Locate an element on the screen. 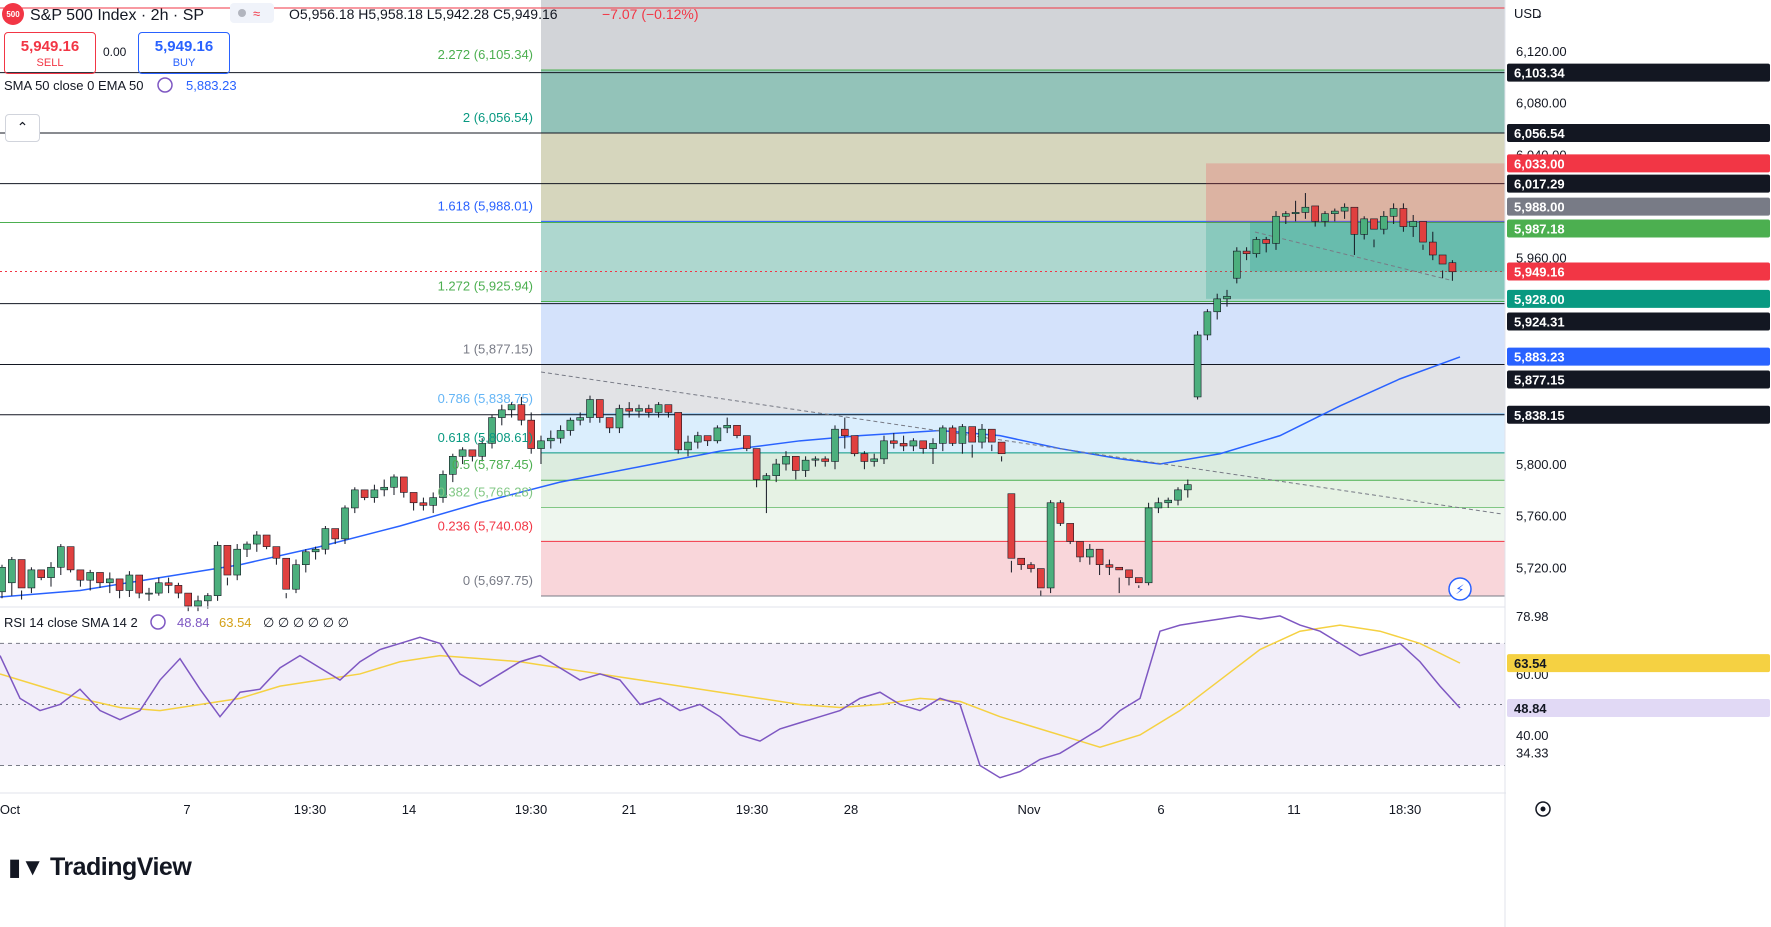  take-profit-zone is located at coordinates (1355, 260).